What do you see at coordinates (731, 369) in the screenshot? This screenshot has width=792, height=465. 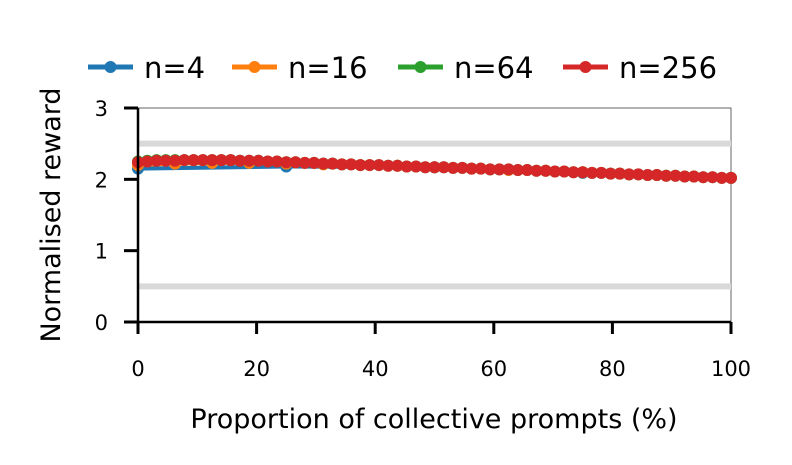 I see `x-tick-label: 100` at bounding box center [731, 369].